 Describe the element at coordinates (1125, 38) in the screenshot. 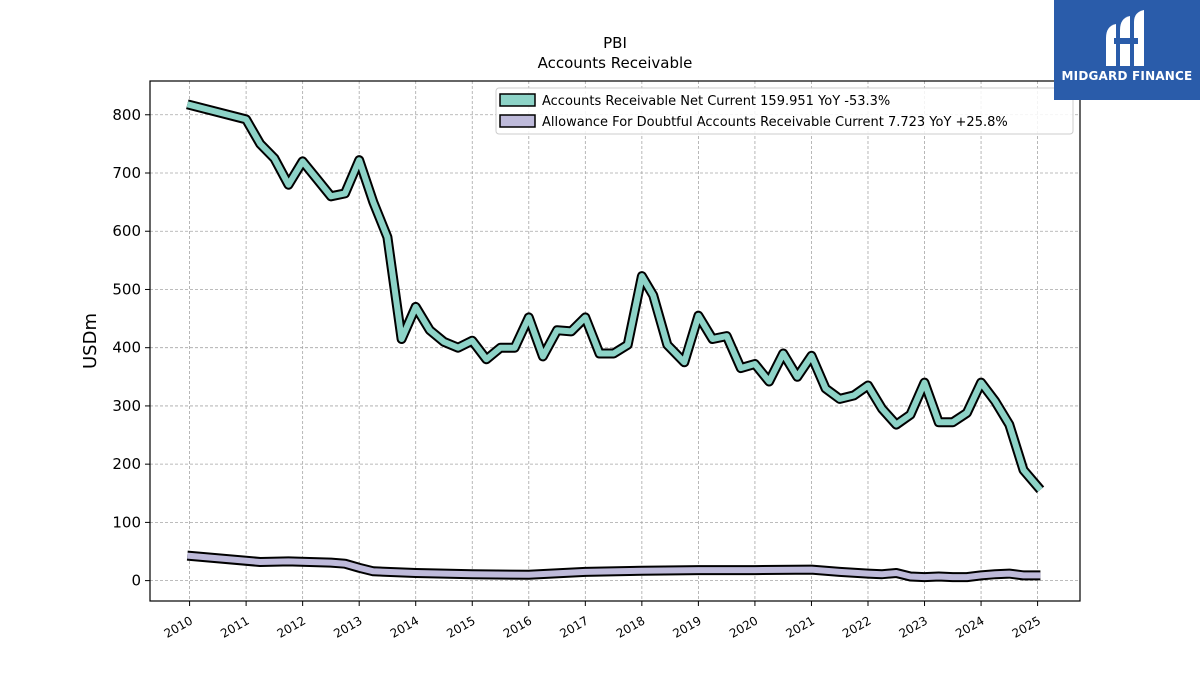

I see `midgard-logo-icon` at that location.